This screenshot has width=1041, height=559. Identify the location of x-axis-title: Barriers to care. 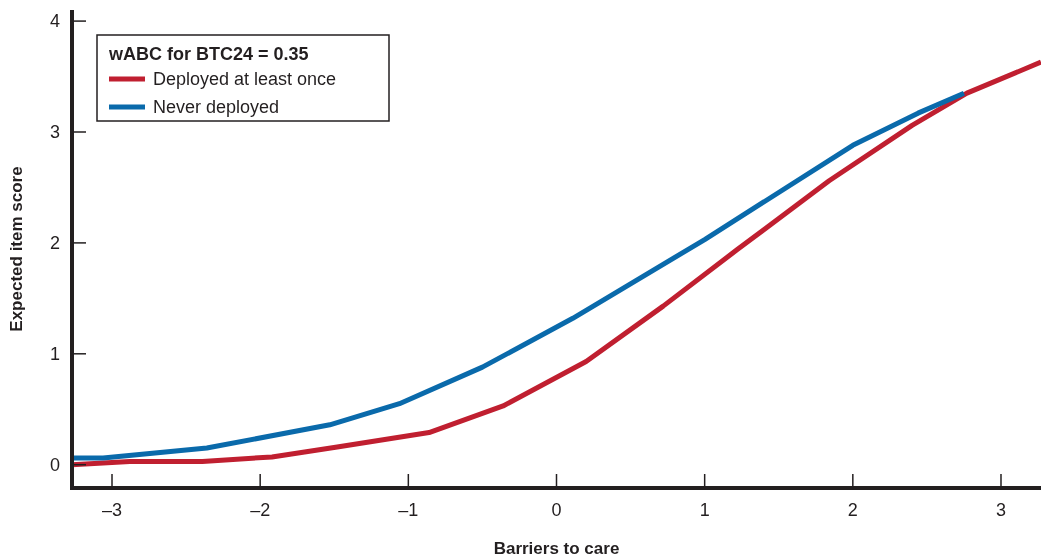
(556, 548).